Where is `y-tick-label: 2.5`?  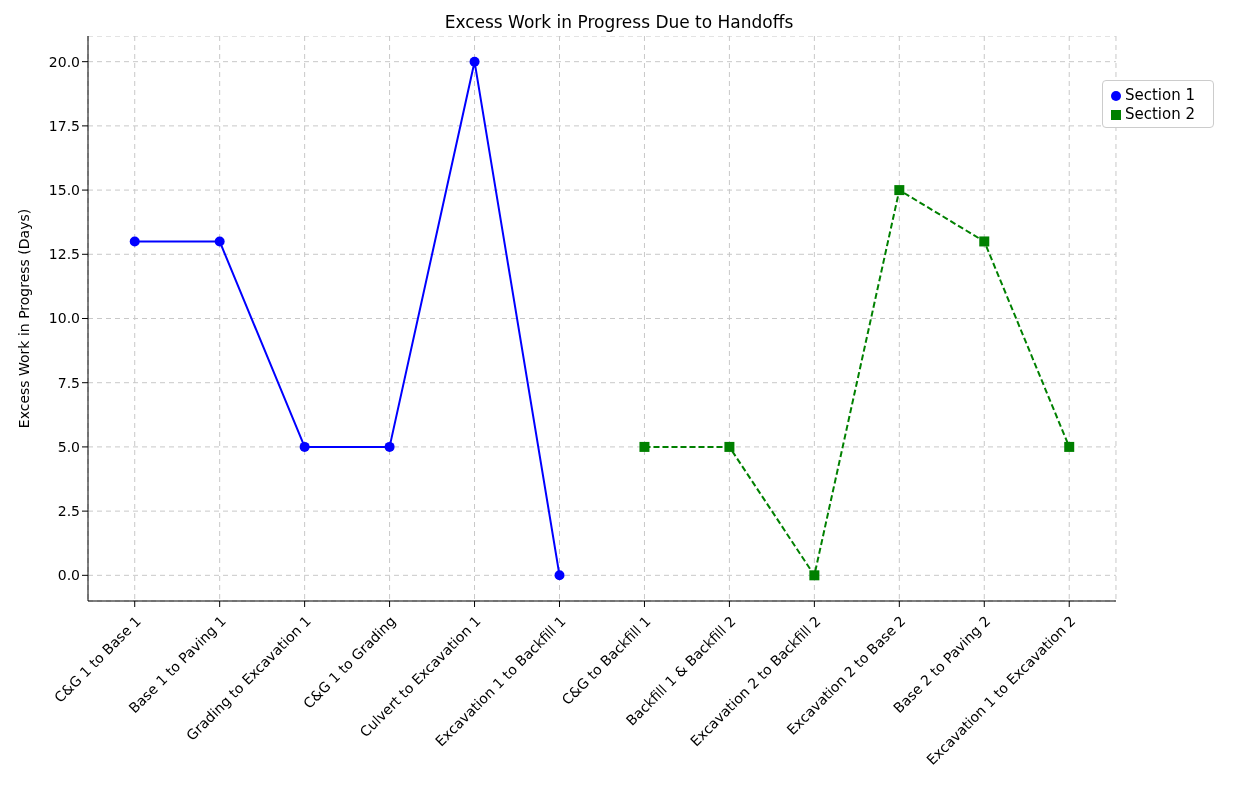
y-tick-label: 2.5 is located at coordinates (68, 511).